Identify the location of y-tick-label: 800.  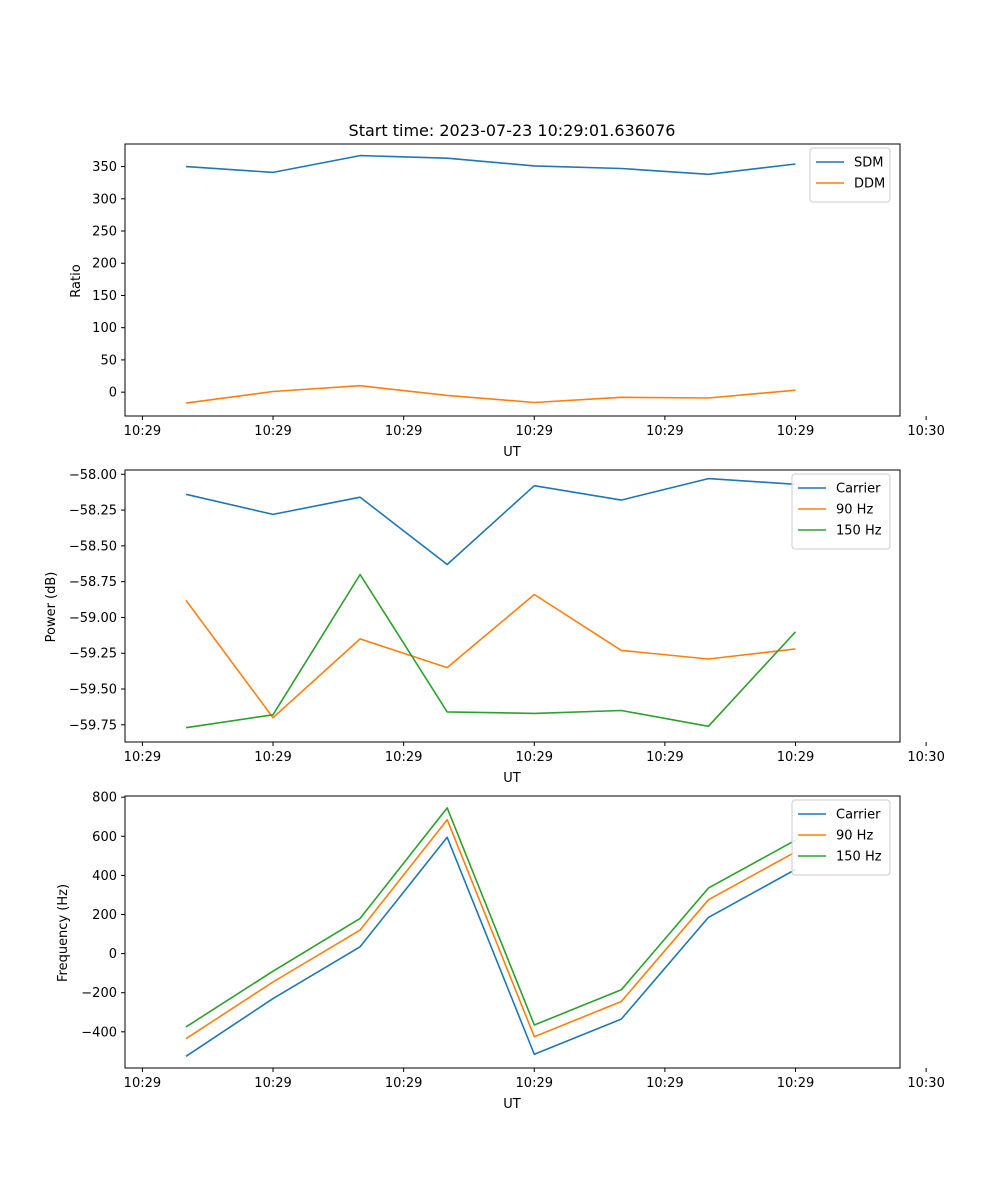
(104, 798).